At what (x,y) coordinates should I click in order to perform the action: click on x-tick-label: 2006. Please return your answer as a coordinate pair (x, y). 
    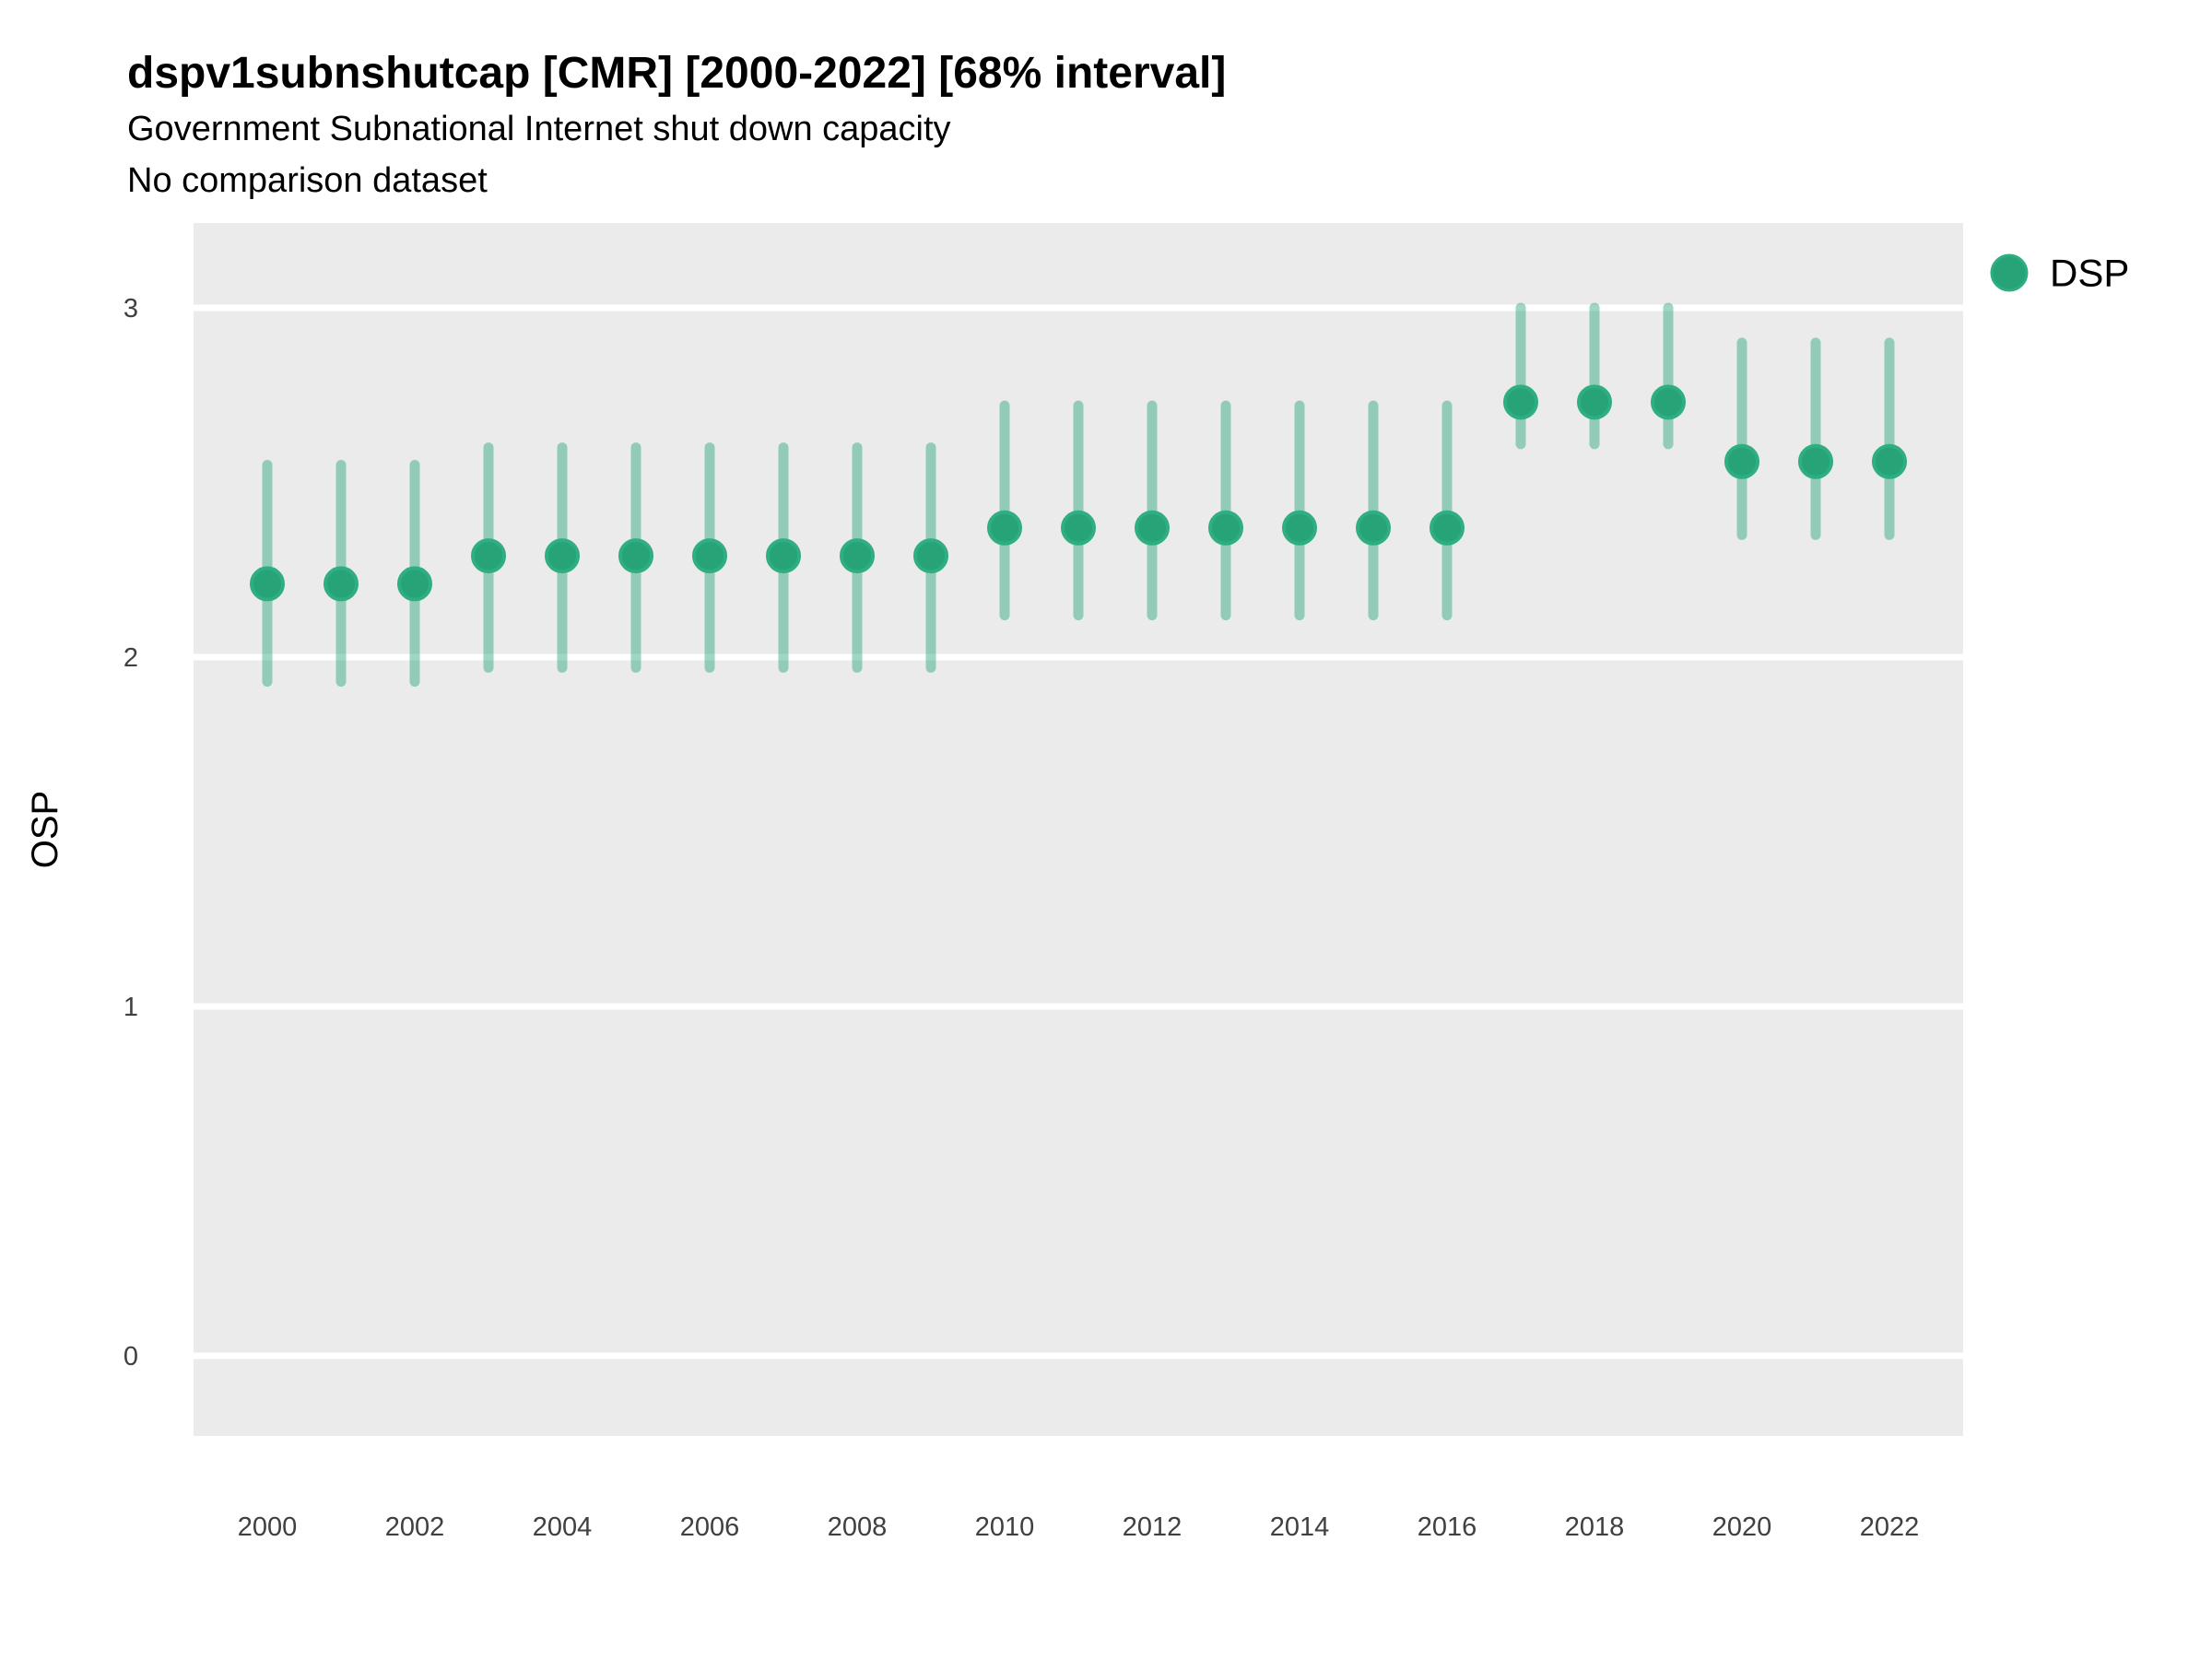
    Looking at the image, I should click on (710, 1527).